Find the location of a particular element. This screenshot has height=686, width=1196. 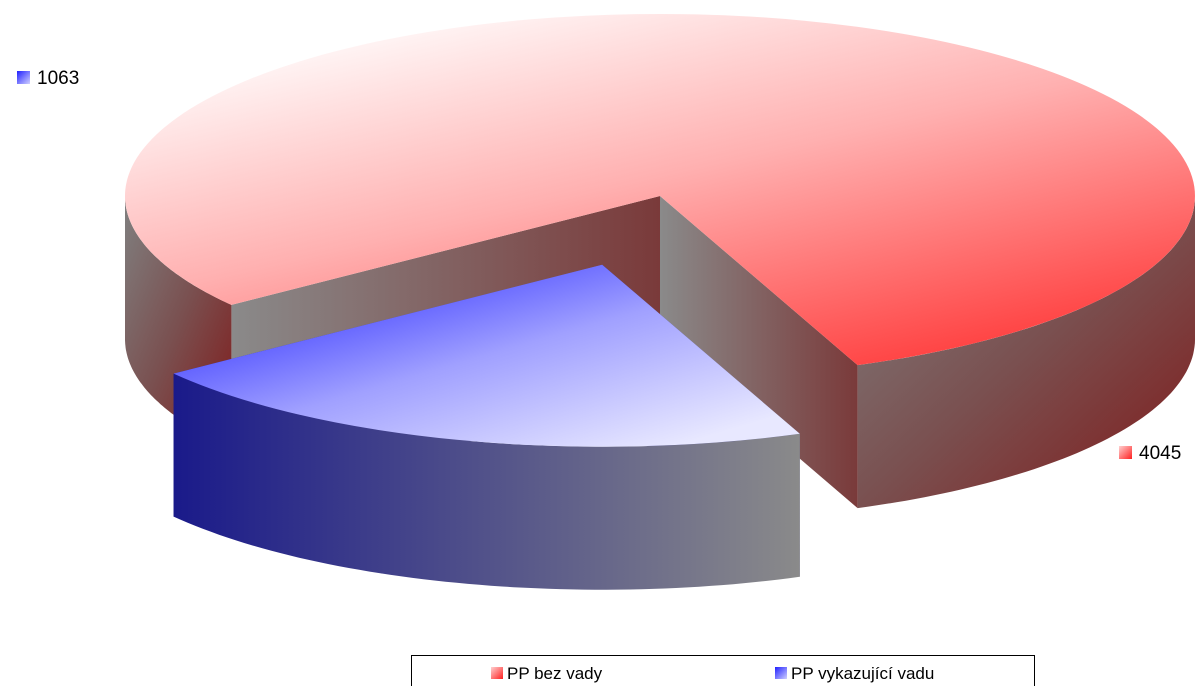

chart-legend: PP bez vady PP vykazující vadu is located at coordinates (723, 670).